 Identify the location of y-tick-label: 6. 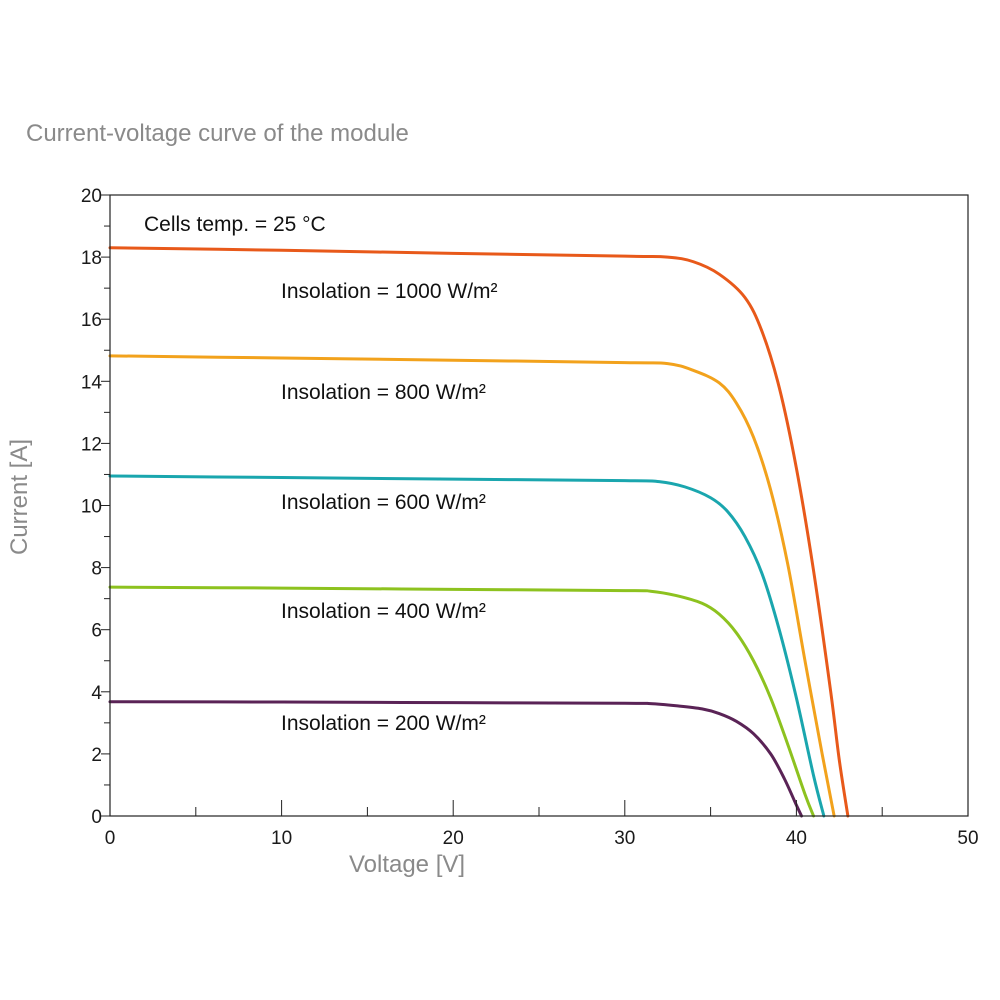
(96, 631).